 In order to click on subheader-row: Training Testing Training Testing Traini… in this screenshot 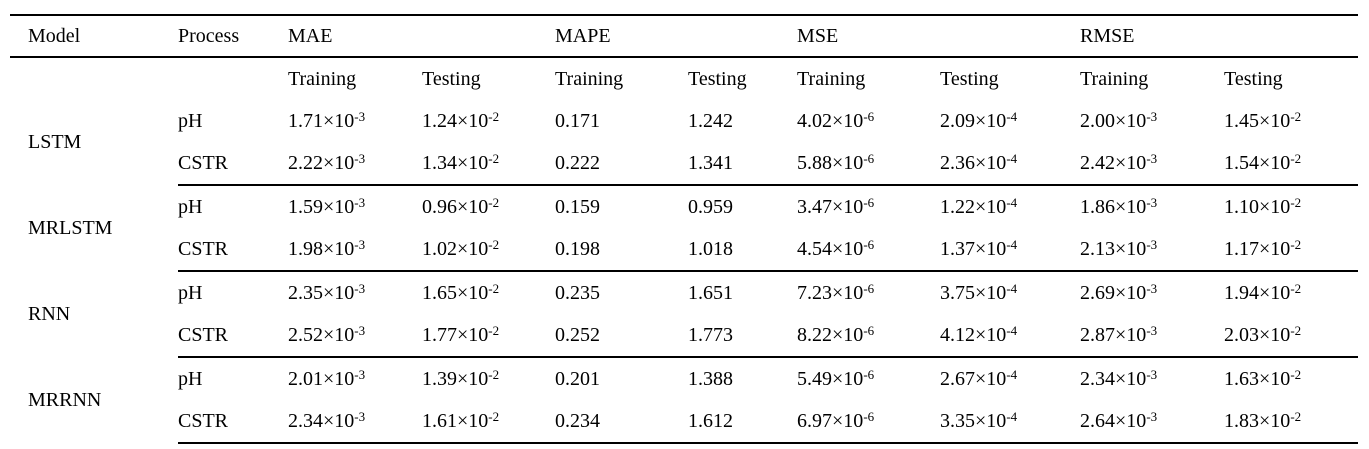, I will do `click(684, 78)`.